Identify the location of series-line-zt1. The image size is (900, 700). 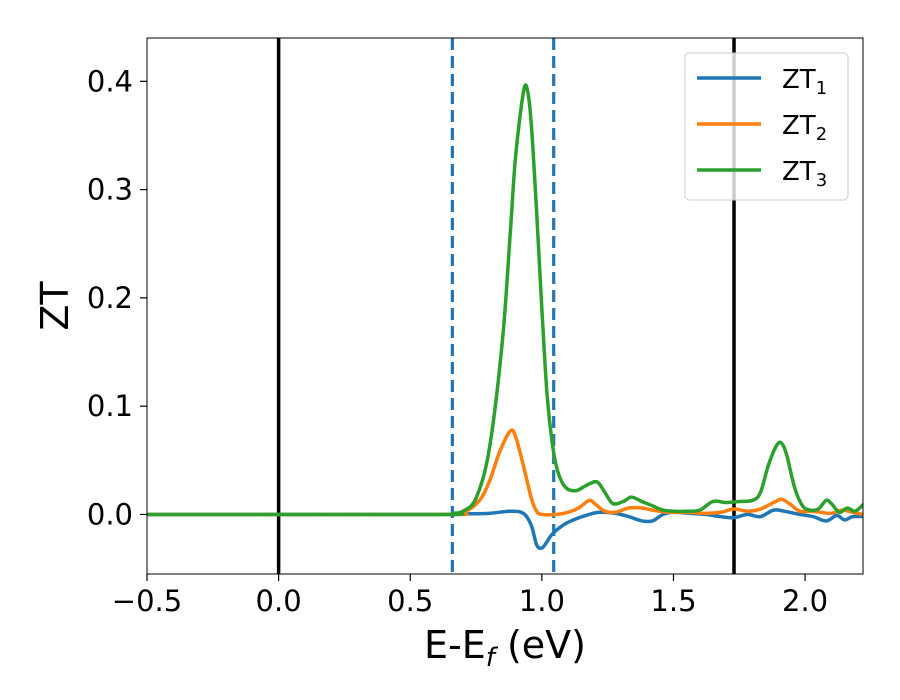
(505, 529).